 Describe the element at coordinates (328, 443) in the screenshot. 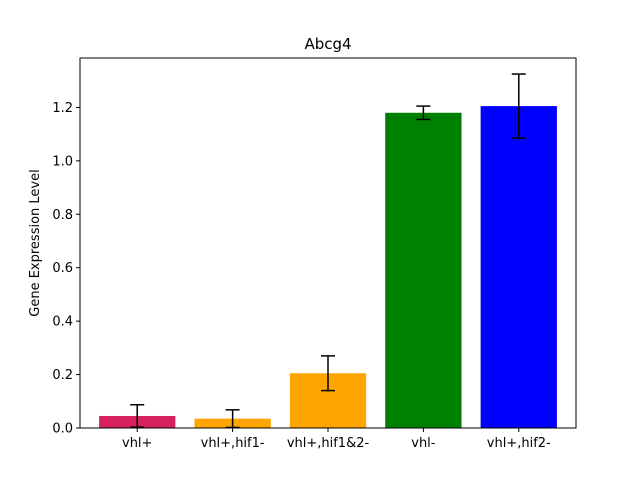

I see `x-tick-label: vhl+,hif1&2-` at that location.